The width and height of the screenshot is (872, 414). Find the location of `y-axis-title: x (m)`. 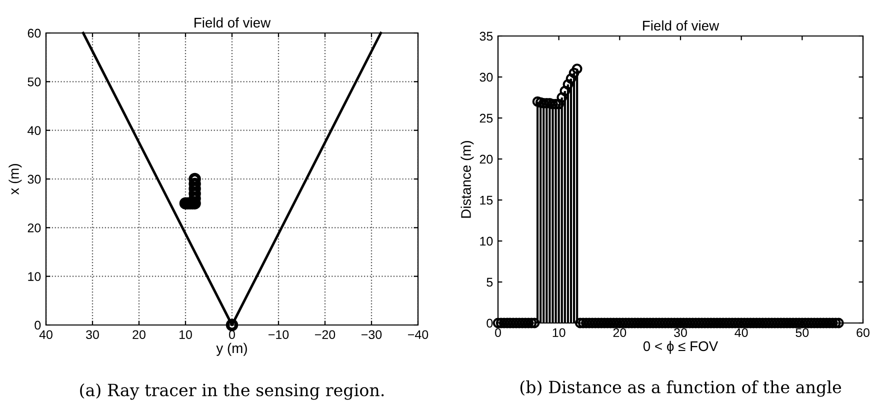

y-axis-title: x (m) is located at coordinates (15, 179).